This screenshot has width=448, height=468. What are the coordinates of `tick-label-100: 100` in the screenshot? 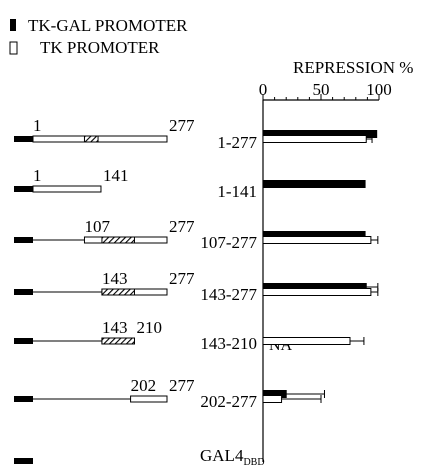 It's located at (379, 89).